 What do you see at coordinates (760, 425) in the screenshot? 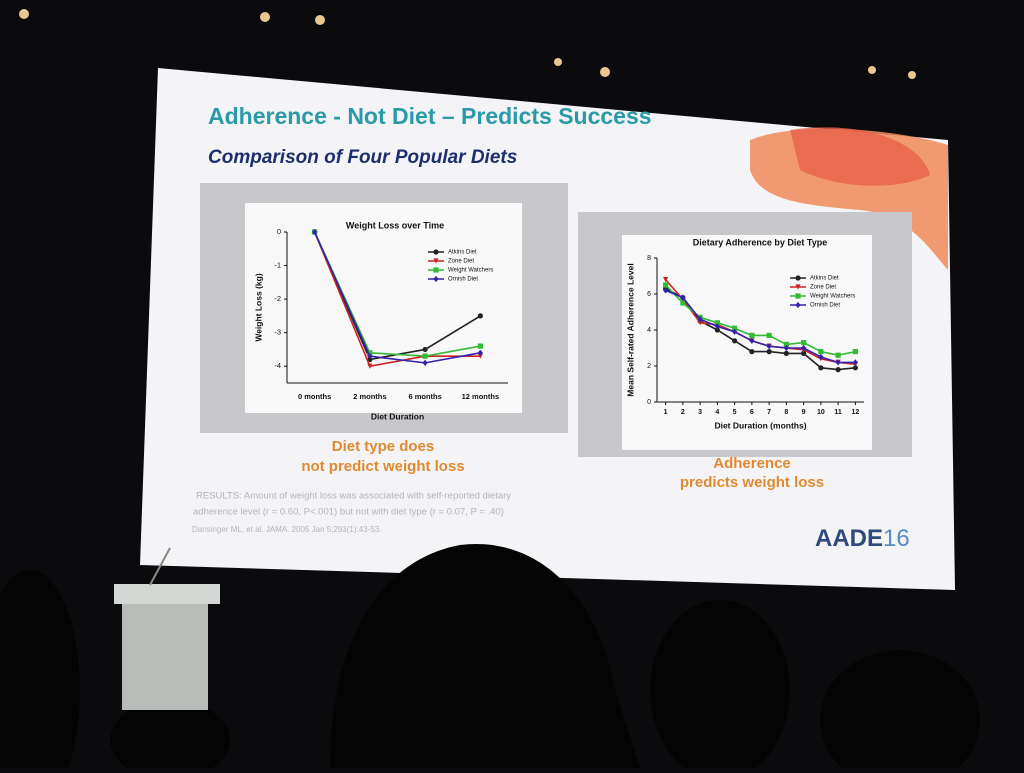
I see `x-axis-label: Diet Duration (months)` at bounding box center [760, 425].